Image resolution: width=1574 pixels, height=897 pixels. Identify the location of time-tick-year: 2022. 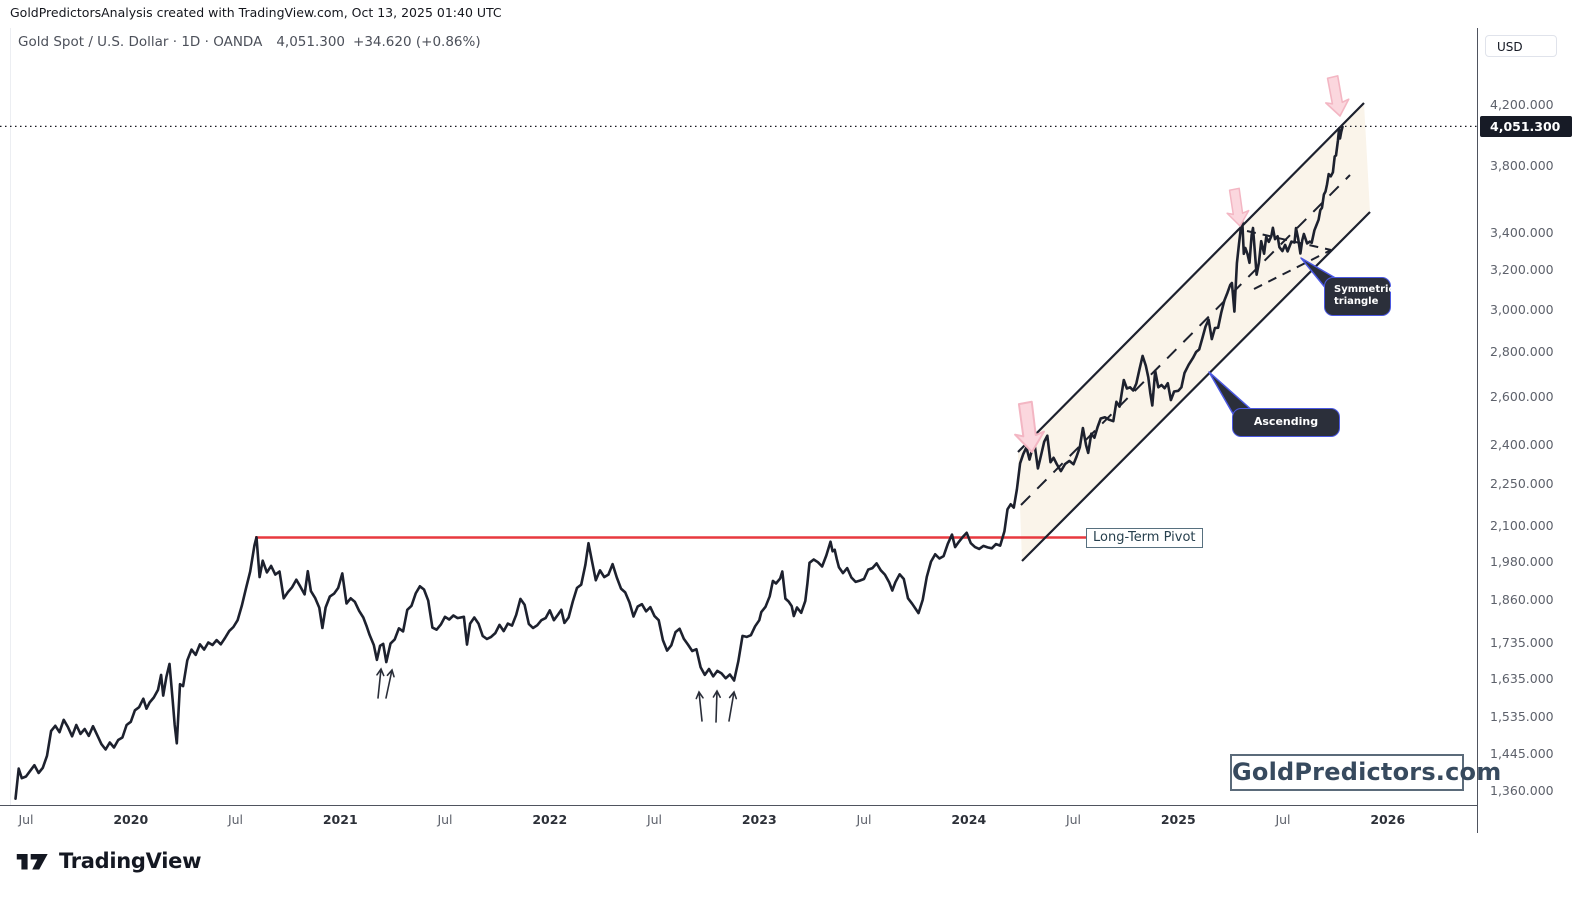
(550, 819).